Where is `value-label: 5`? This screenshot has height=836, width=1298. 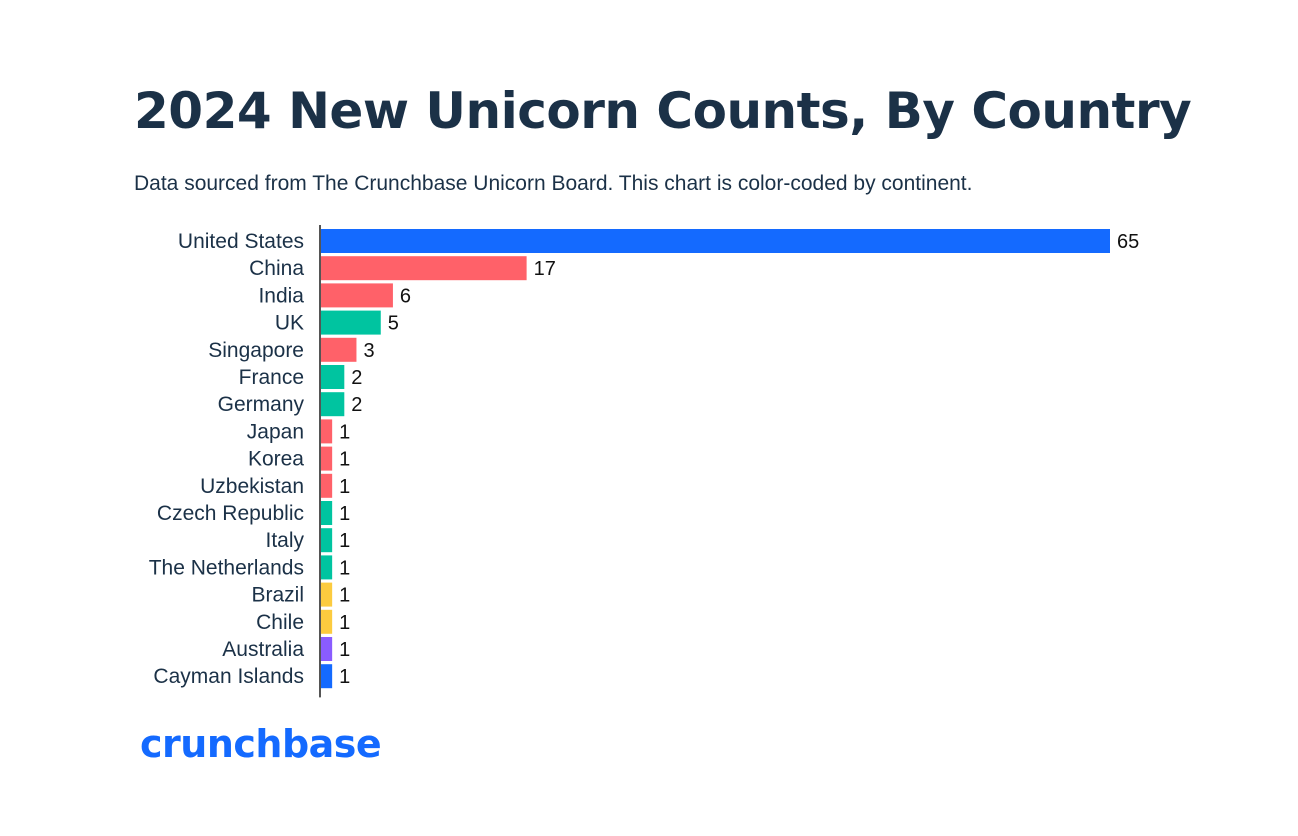 value-label: 5 is located at coordinates (393, 324).